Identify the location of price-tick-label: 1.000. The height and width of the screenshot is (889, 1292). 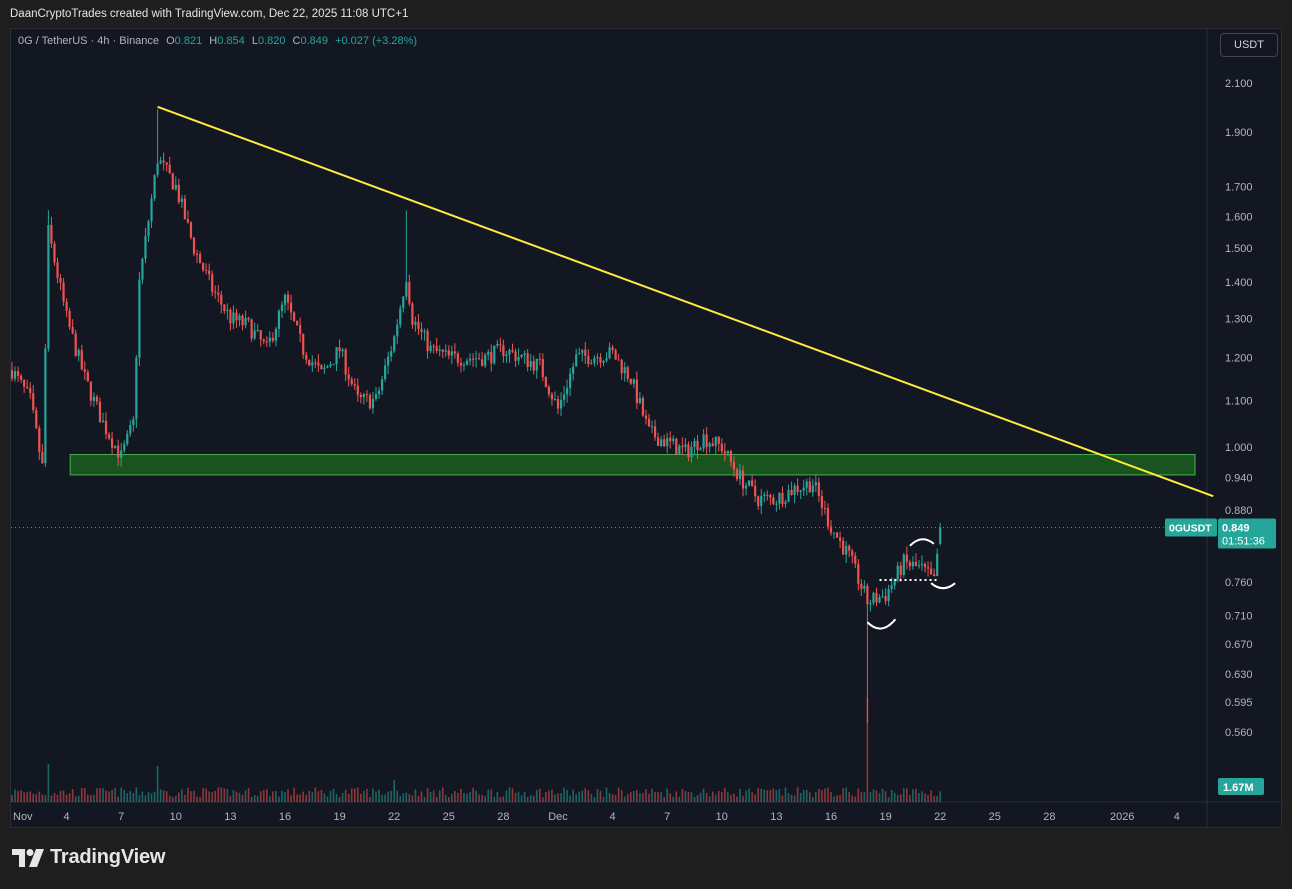
(1239, 448).